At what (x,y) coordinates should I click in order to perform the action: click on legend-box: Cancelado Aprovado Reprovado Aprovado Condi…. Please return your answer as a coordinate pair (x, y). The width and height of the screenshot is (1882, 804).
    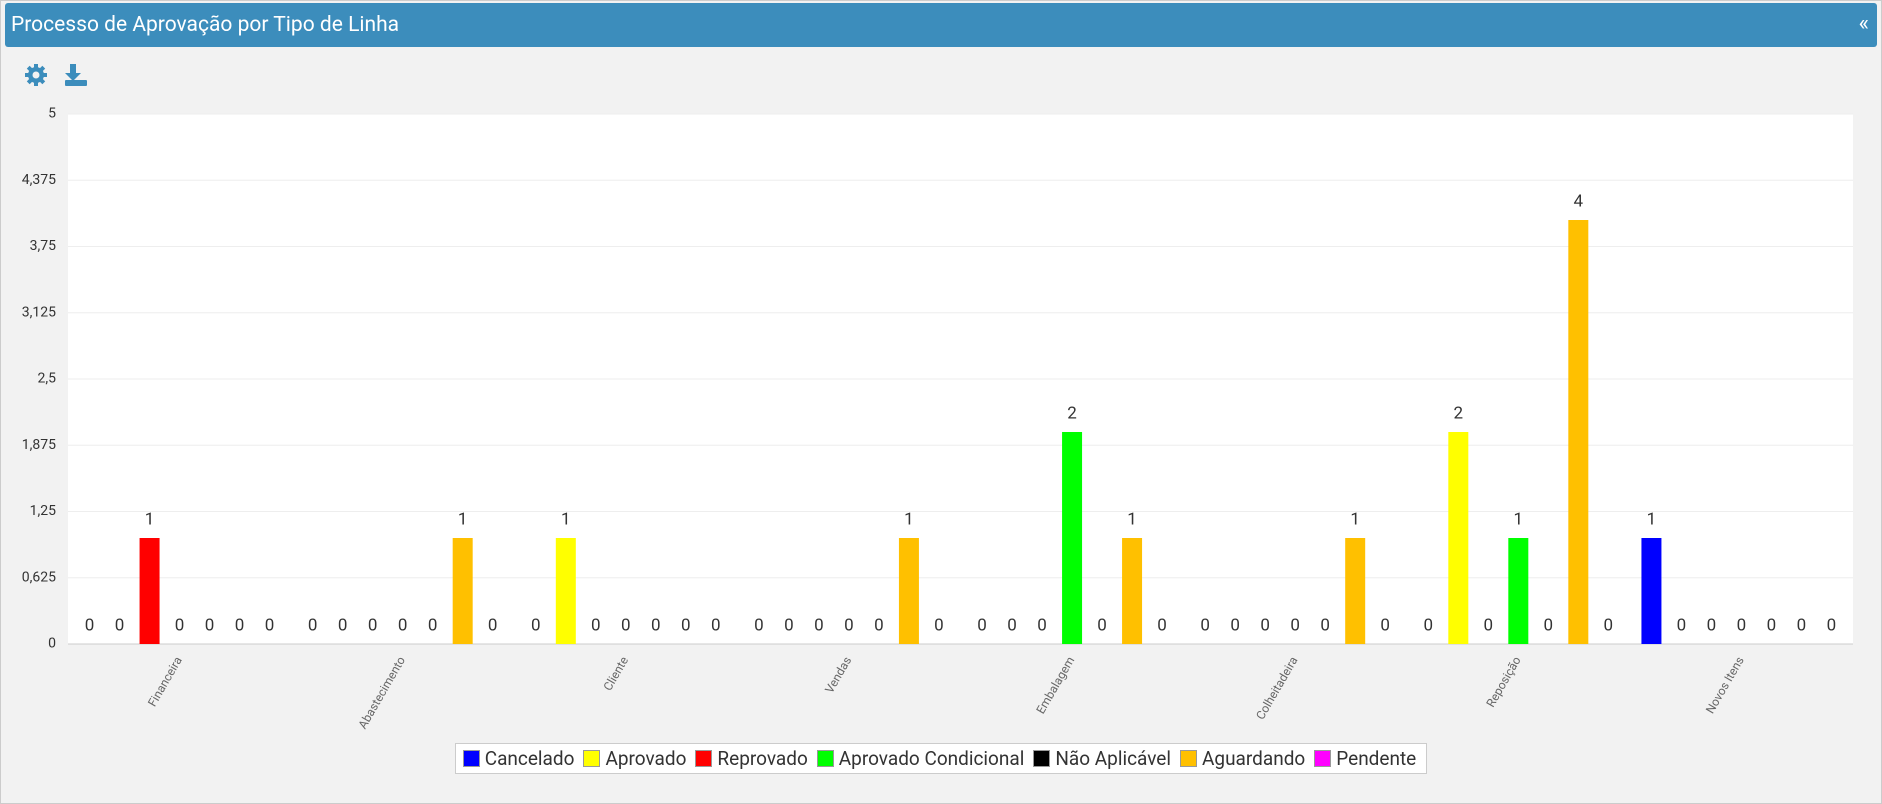
    Looking at the image, I should click on (941, 758).